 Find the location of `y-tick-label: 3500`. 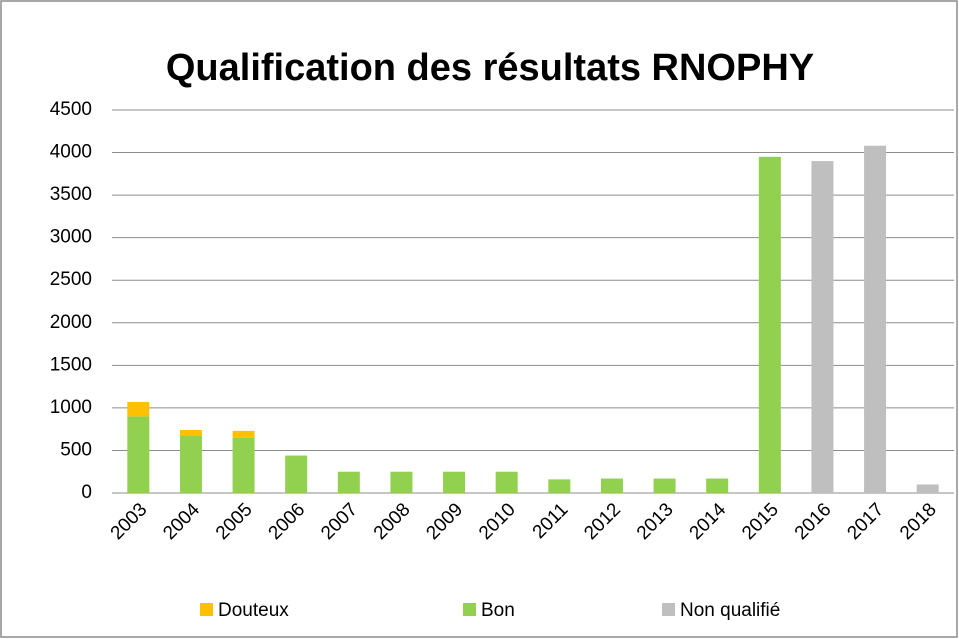

y-tick-label: 3500 is located at coordinates (71, 194).